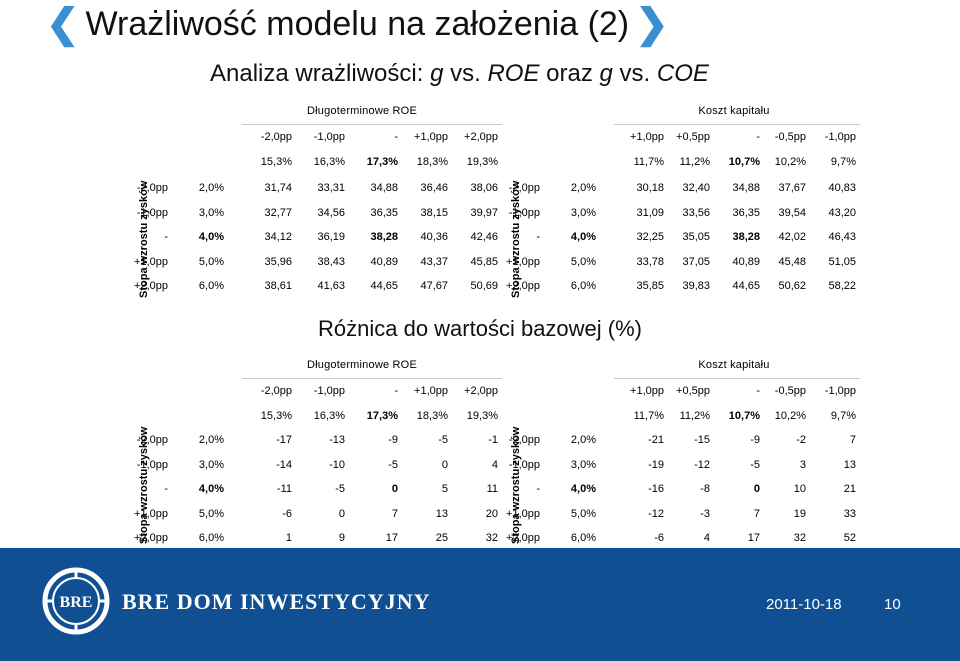 The width and height of the screenshot is (960, 661). Describe the element at coordinates (843, 416) in the screenshot. I see `tbl4-value-header: 9,7%` at that location.